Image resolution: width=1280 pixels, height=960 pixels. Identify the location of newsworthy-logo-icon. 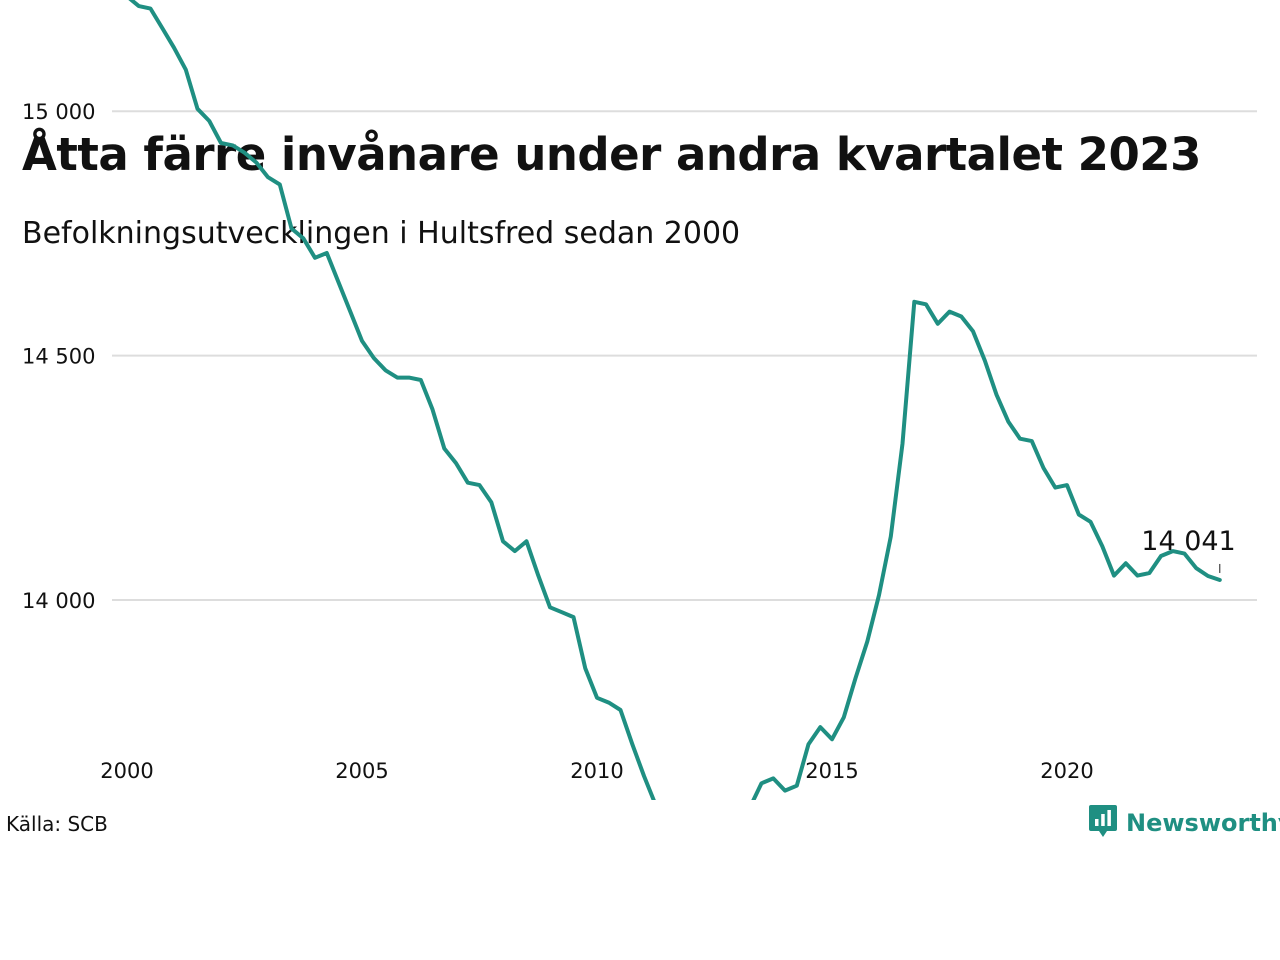
(1103, 823).